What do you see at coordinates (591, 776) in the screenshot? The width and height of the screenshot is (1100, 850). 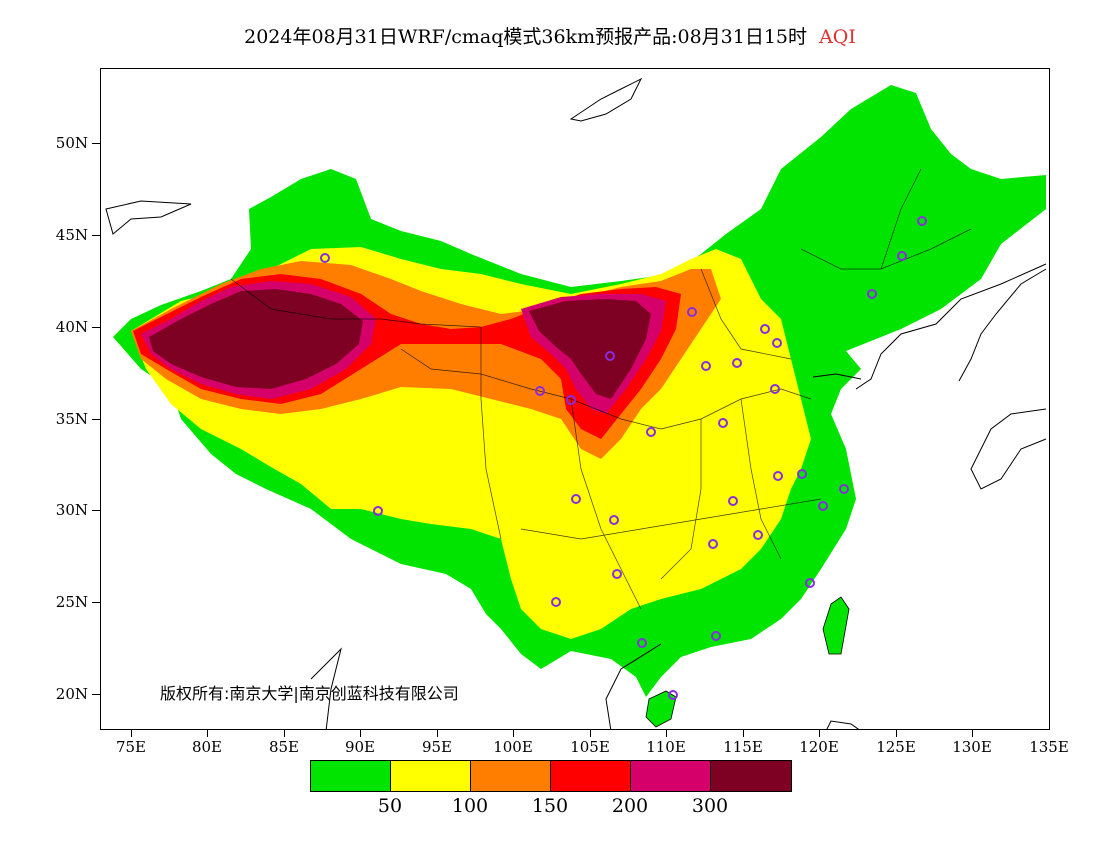 I see `legend-swatch-unhealthy` at bounding box center [591, 776].